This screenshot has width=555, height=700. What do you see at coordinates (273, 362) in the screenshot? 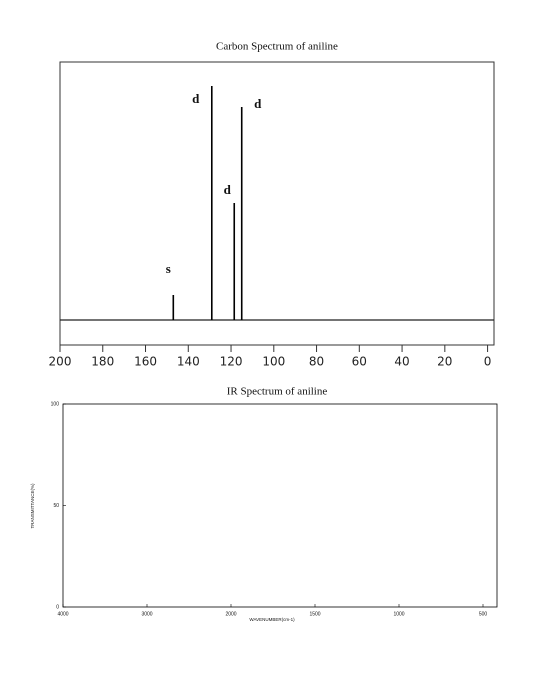
I see `x-tick-label: 100` at bounding box center [273, 362].